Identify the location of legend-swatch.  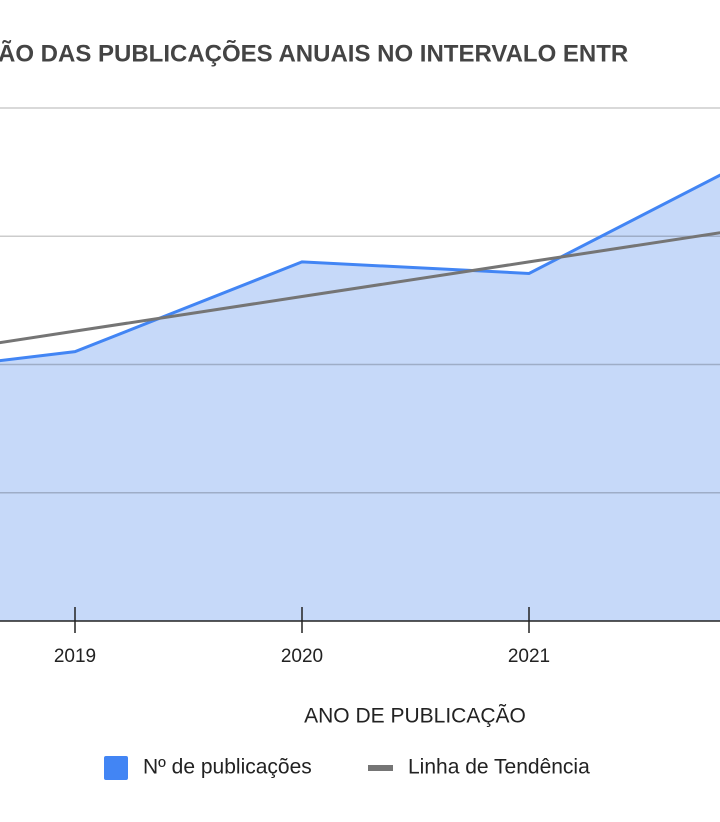
(116, 768).